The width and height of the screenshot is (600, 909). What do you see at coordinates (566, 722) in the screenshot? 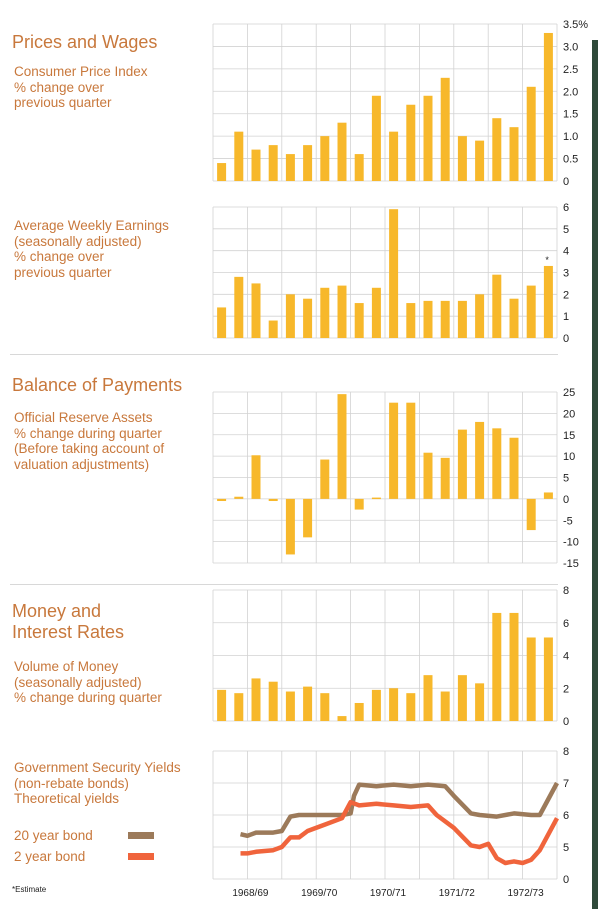
I see `money_volume-y-tick-label: 0` at bounding box center [566, 722].